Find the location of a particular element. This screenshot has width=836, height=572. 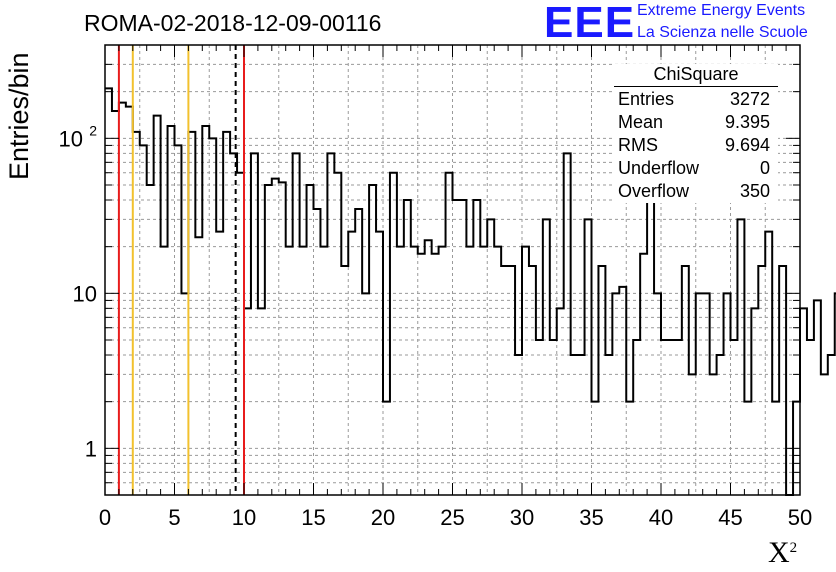

x-tick-label: 20 is located at coordinates (383, 517).